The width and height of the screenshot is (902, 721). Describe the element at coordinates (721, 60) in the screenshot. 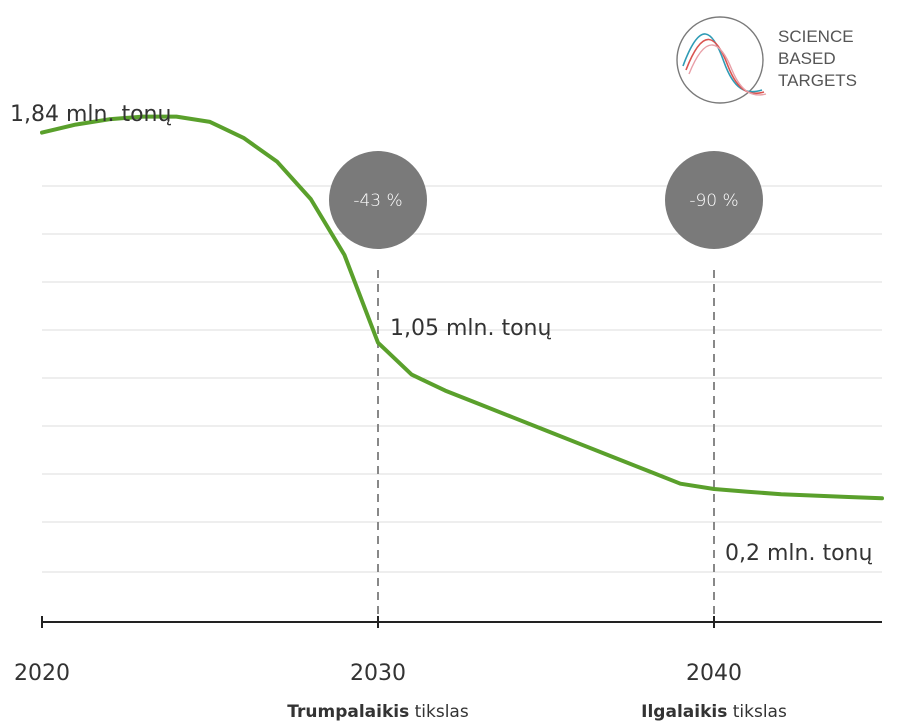

I see `logo-icon` at that location.